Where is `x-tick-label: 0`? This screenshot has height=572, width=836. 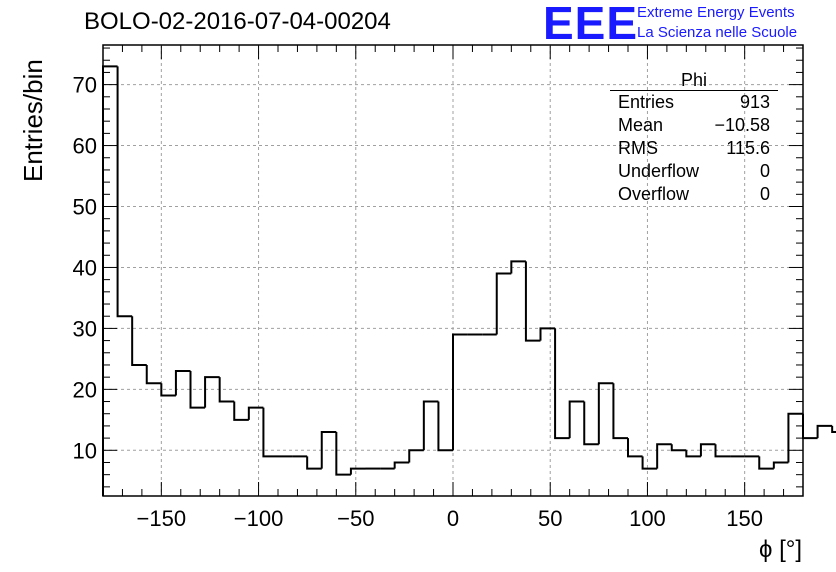 x-tick-label: 0 is located at coordinates (453, 518).